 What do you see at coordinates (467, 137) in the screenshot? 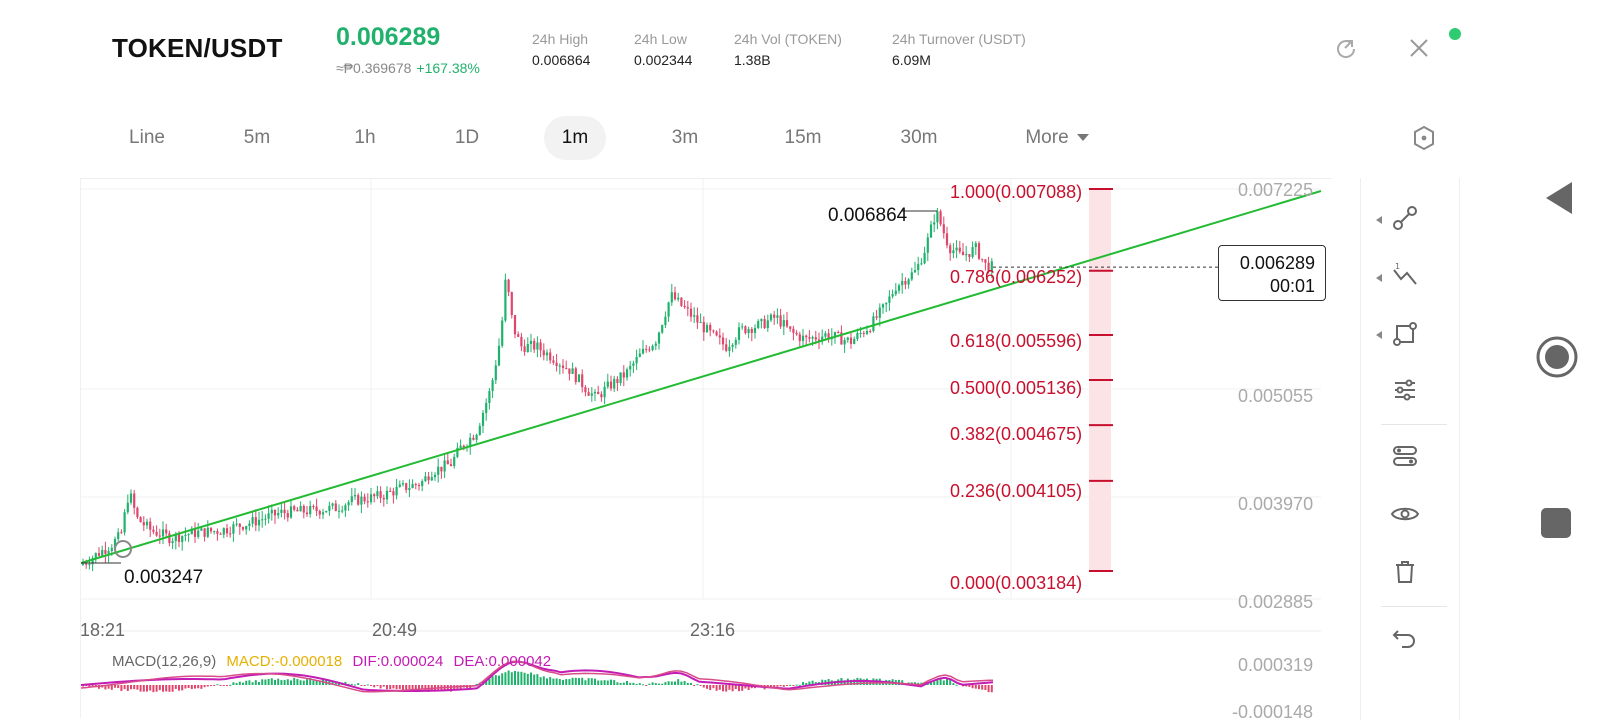
I see `tab-1d: 1D` at bounding box center [467, 137].